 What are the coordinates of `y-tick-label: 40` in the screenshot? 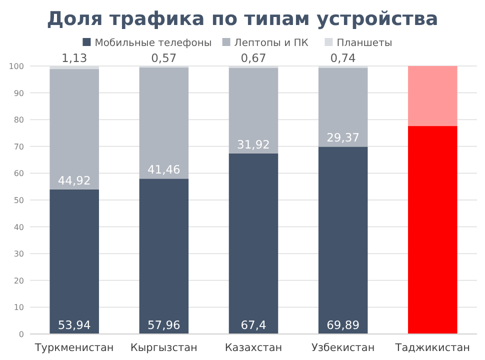 It's located at (19, 227).